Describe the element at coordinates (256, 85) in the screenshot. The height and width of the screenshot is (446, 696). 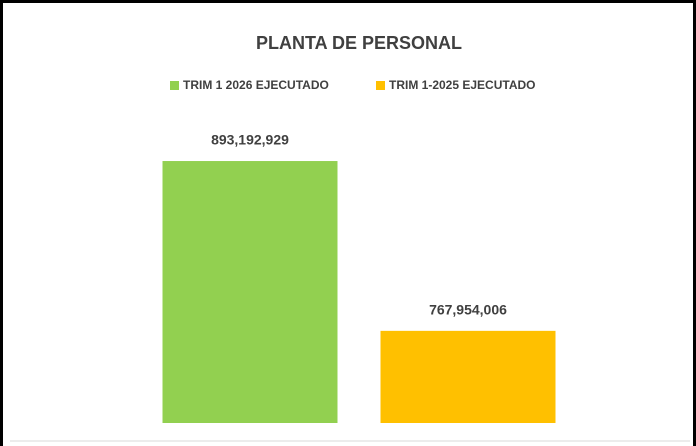
I see `legend-label: TRIM 1 2026 EJECUTADO` at that location.